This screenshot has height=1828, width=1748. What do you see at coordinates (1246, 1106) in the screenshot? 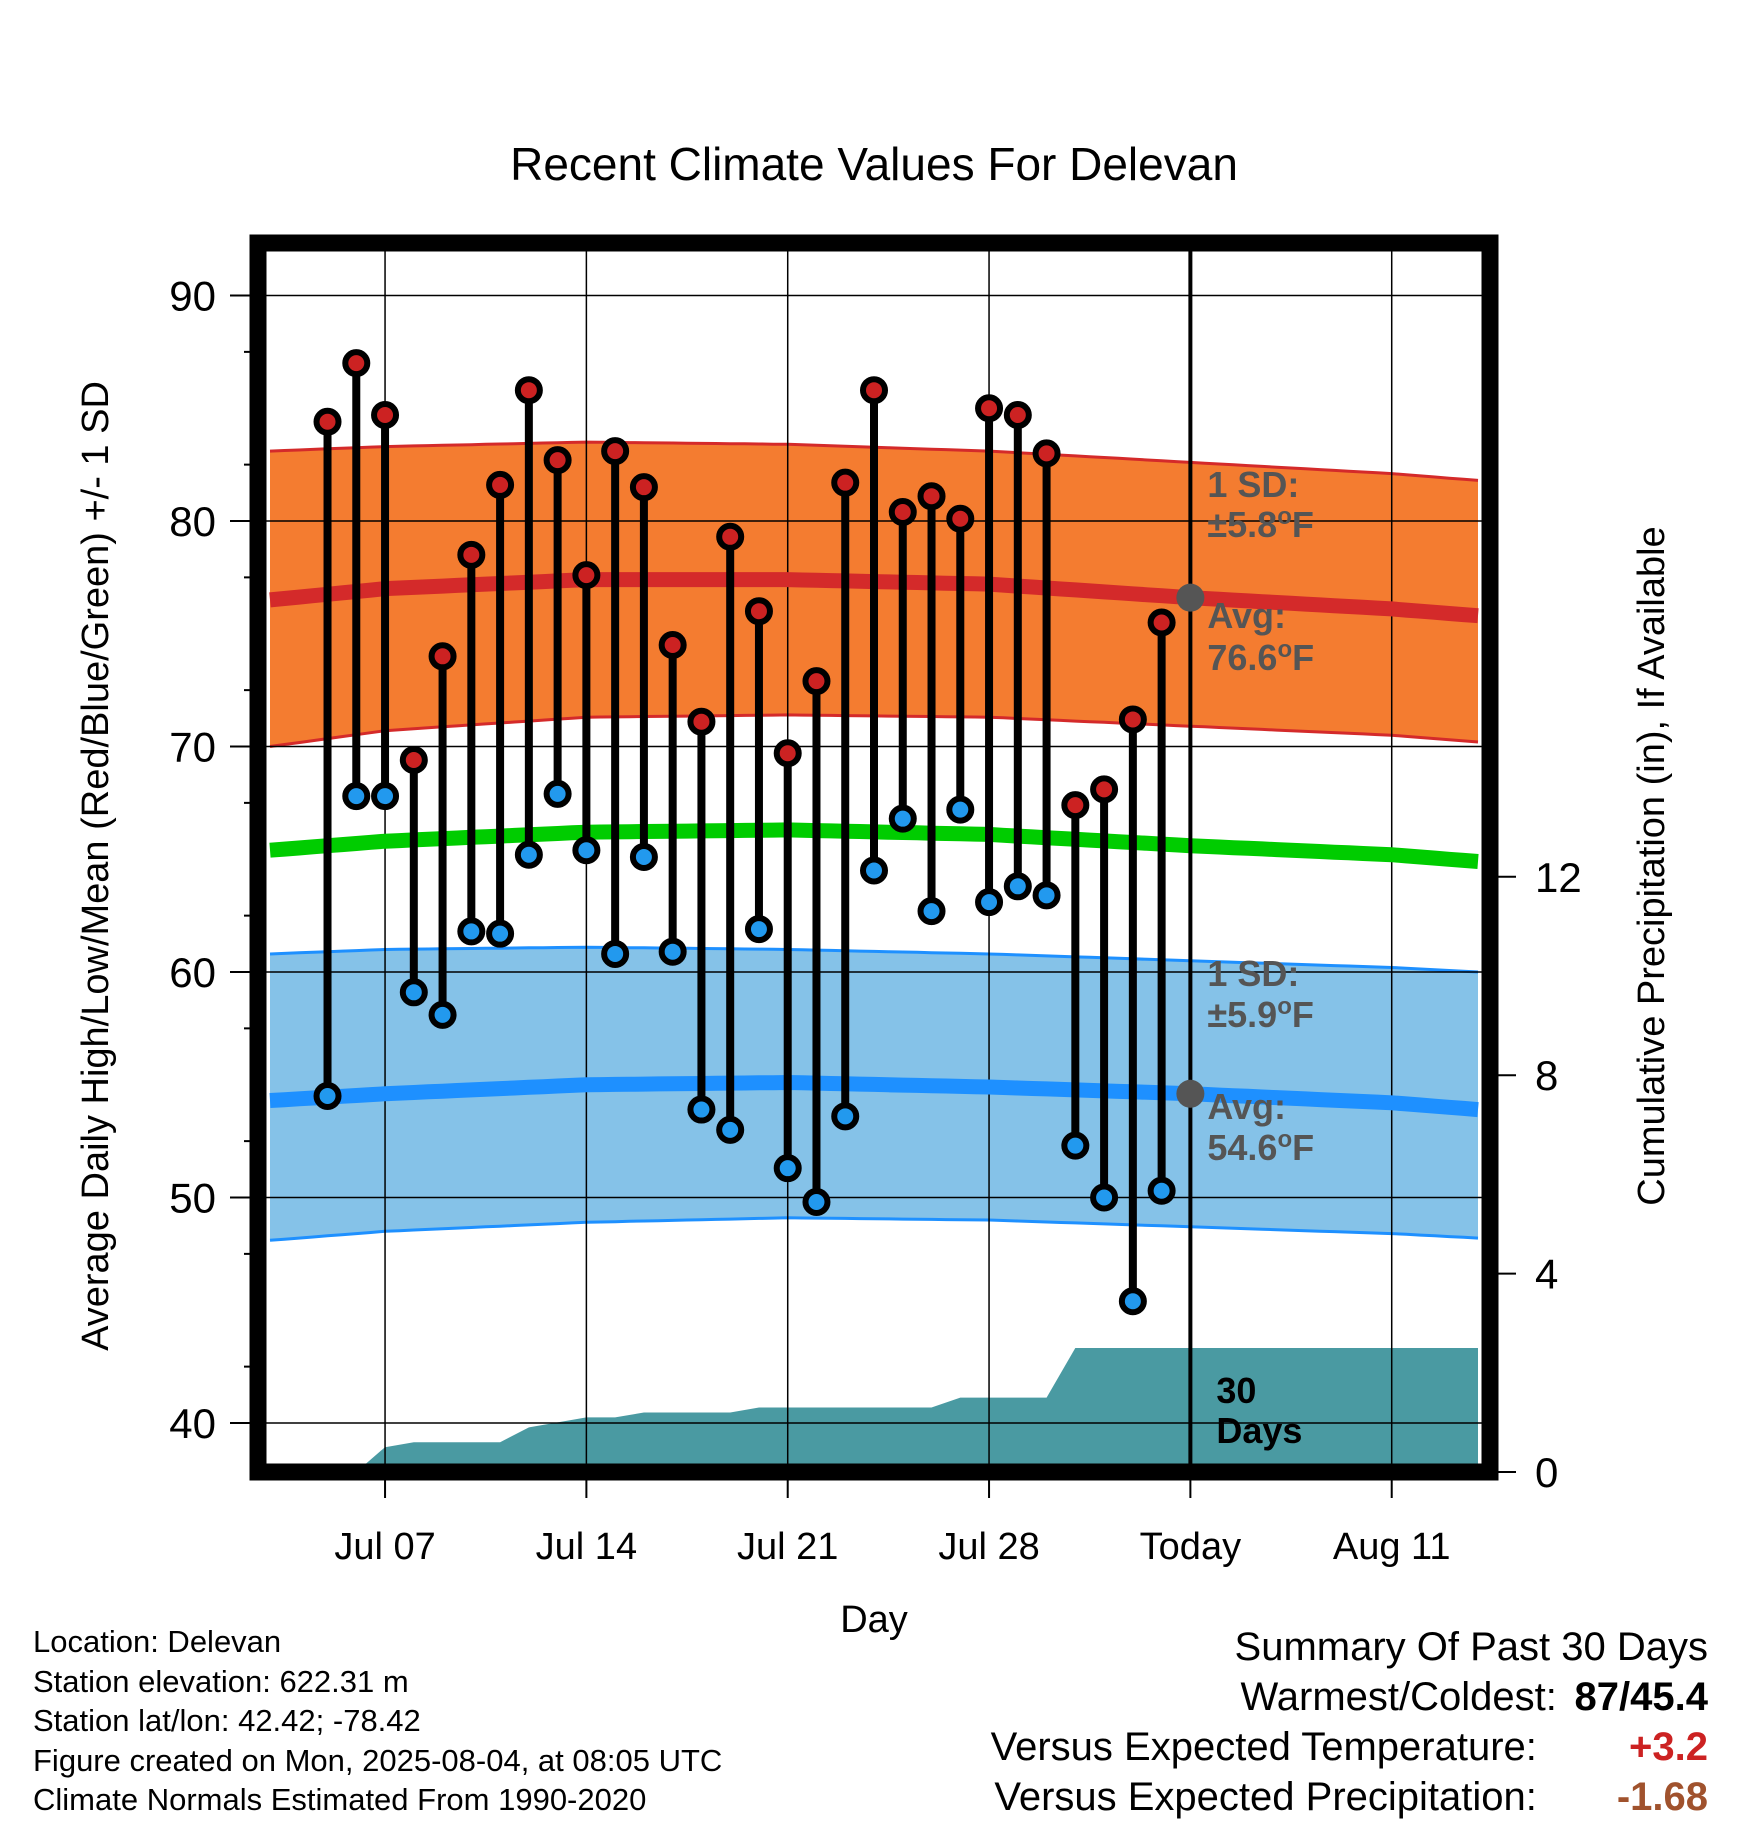
I see `low-avg-label: Avg:` at bounding box center [1246, 1106].